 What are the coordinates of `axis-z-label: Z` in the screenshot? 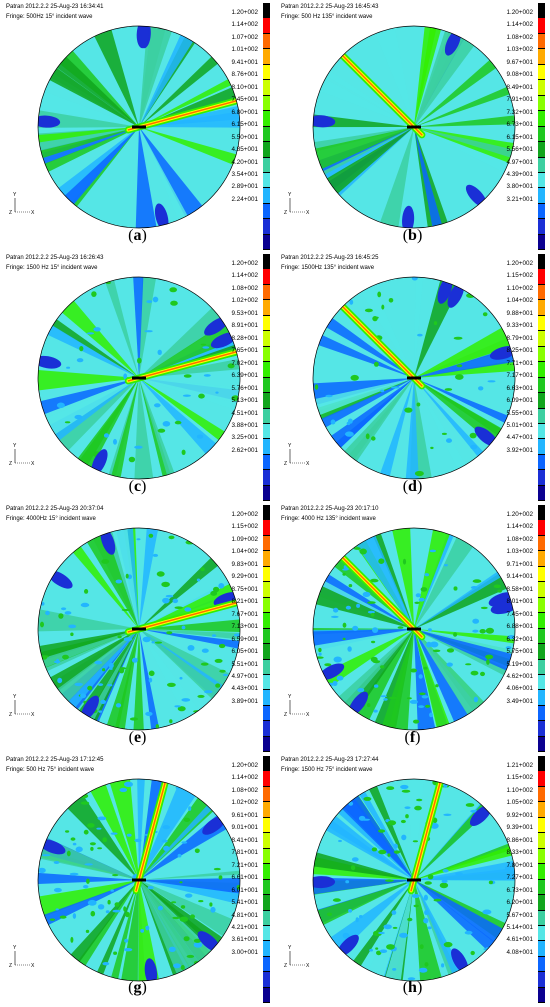 It's located at (10, 213).